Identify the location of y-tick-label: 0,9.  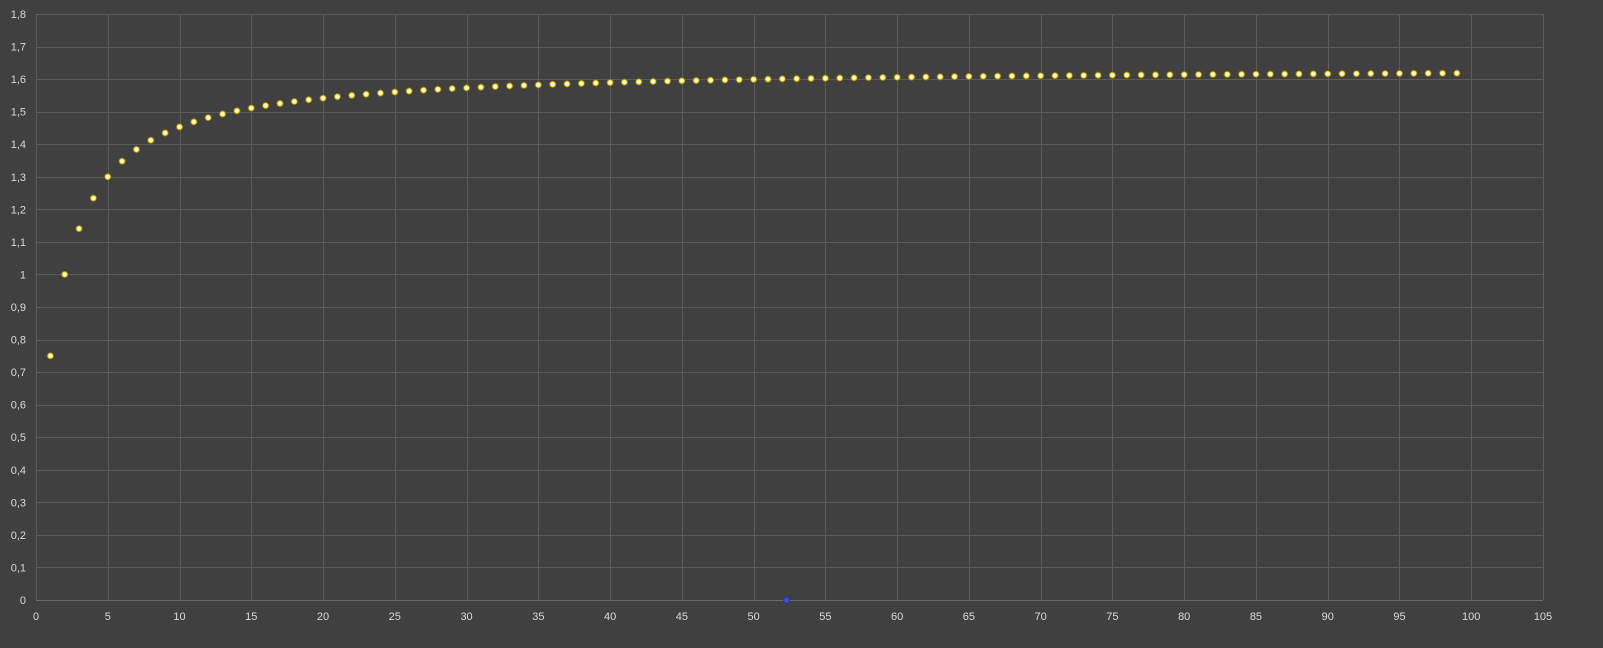
(18, 308).